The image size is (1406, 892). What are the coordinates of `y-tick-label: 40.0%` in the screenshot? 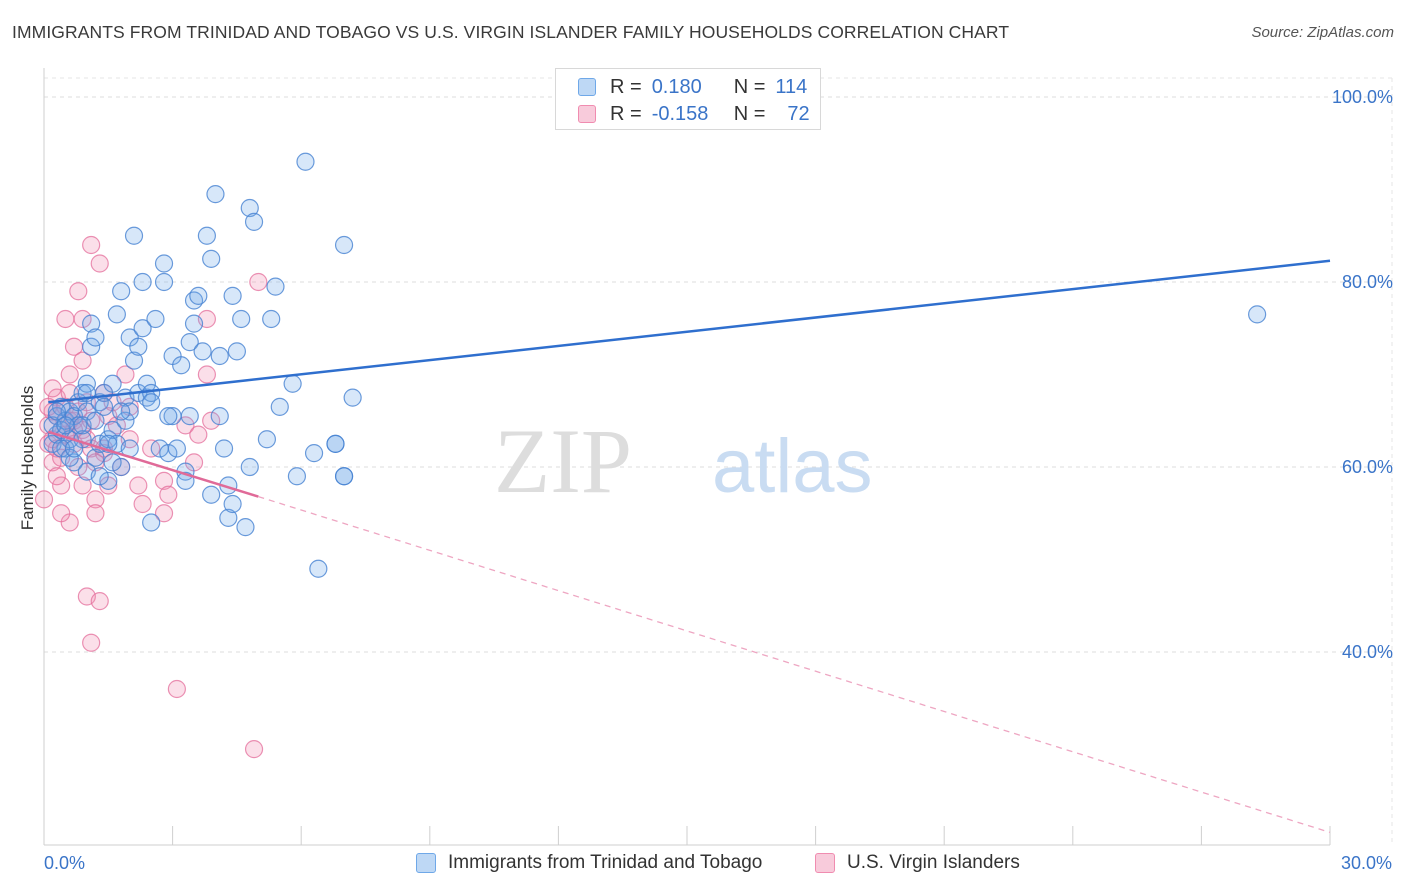 It's located at (1367, 652).